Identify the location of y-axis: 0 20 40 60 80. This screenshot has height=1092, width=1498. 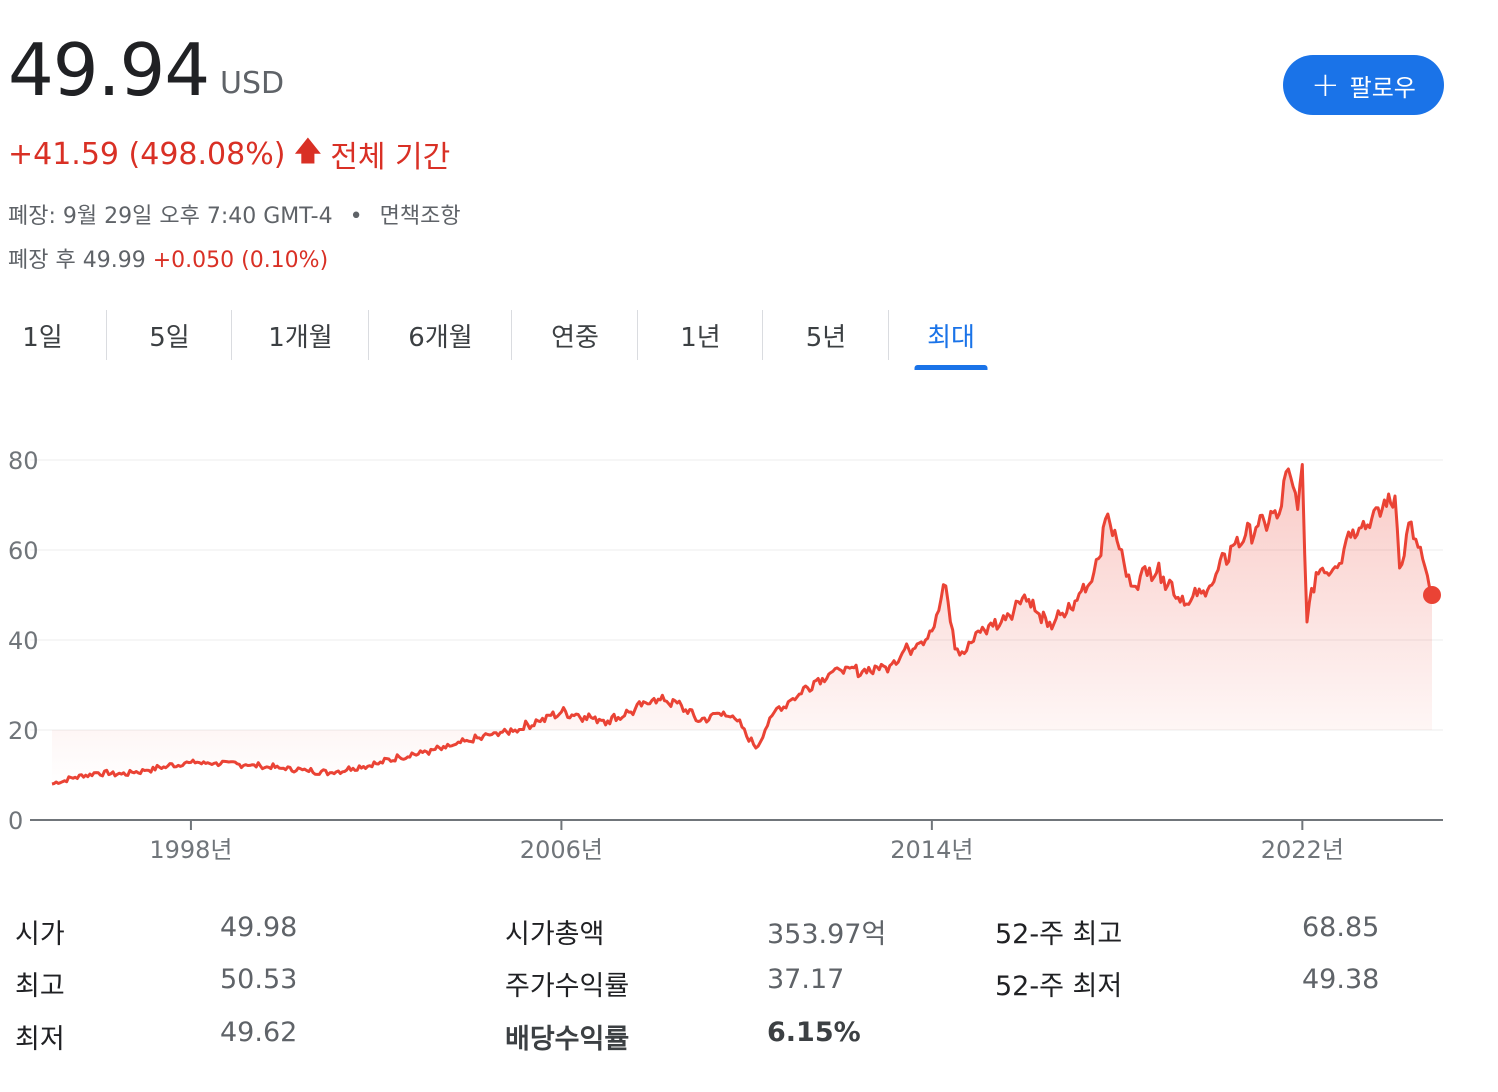
(23, 641).